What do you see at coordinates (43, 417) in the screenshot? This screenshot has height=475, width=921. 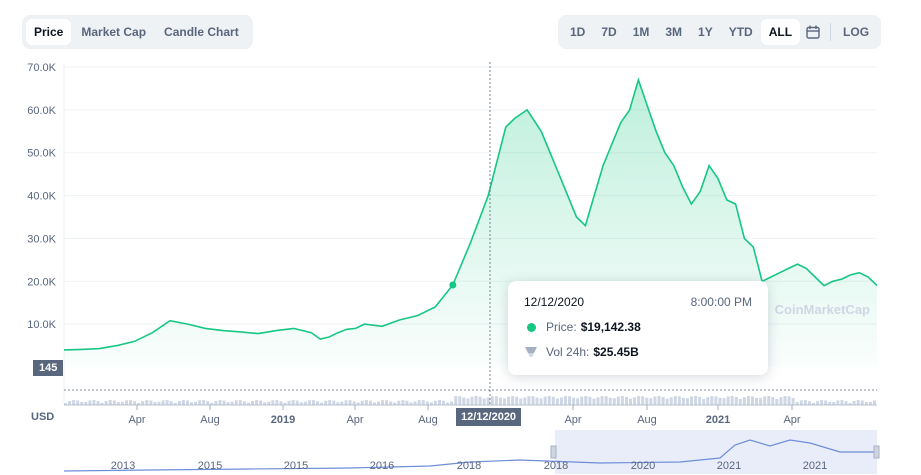 I see `currency-label: USD` at bounding box center [43, 417].